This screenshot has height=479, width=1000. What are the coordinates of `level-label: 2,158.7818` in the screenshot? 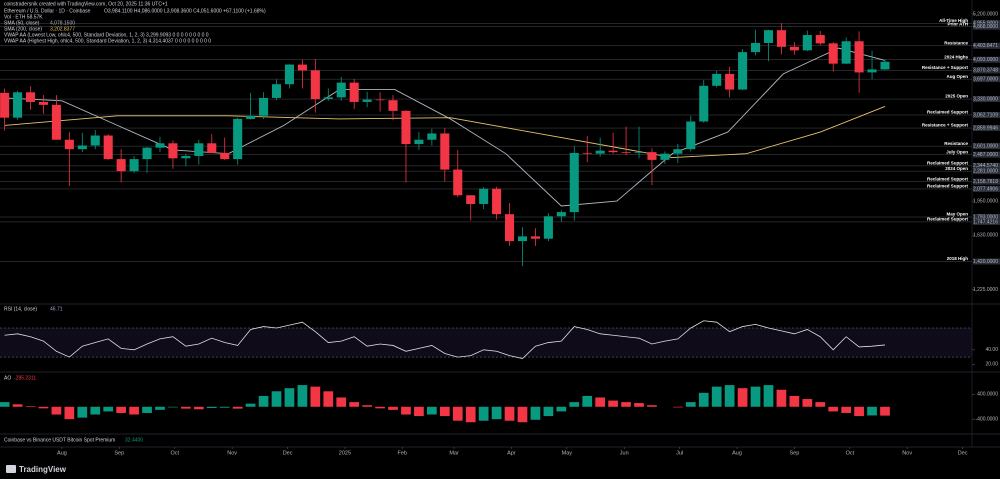 It's located at (985, 182).